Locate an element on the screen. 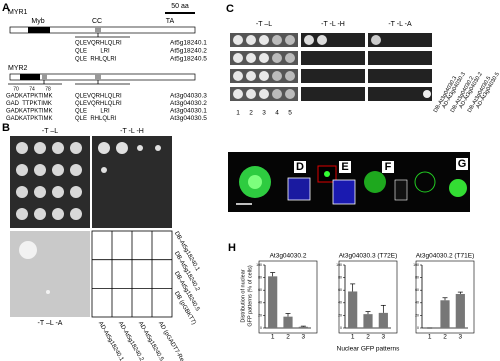 Image resolution: width=500 pixels, height=361 pixels. sequence: GAD TTPKTIMK is located at coordinates (29, 104).